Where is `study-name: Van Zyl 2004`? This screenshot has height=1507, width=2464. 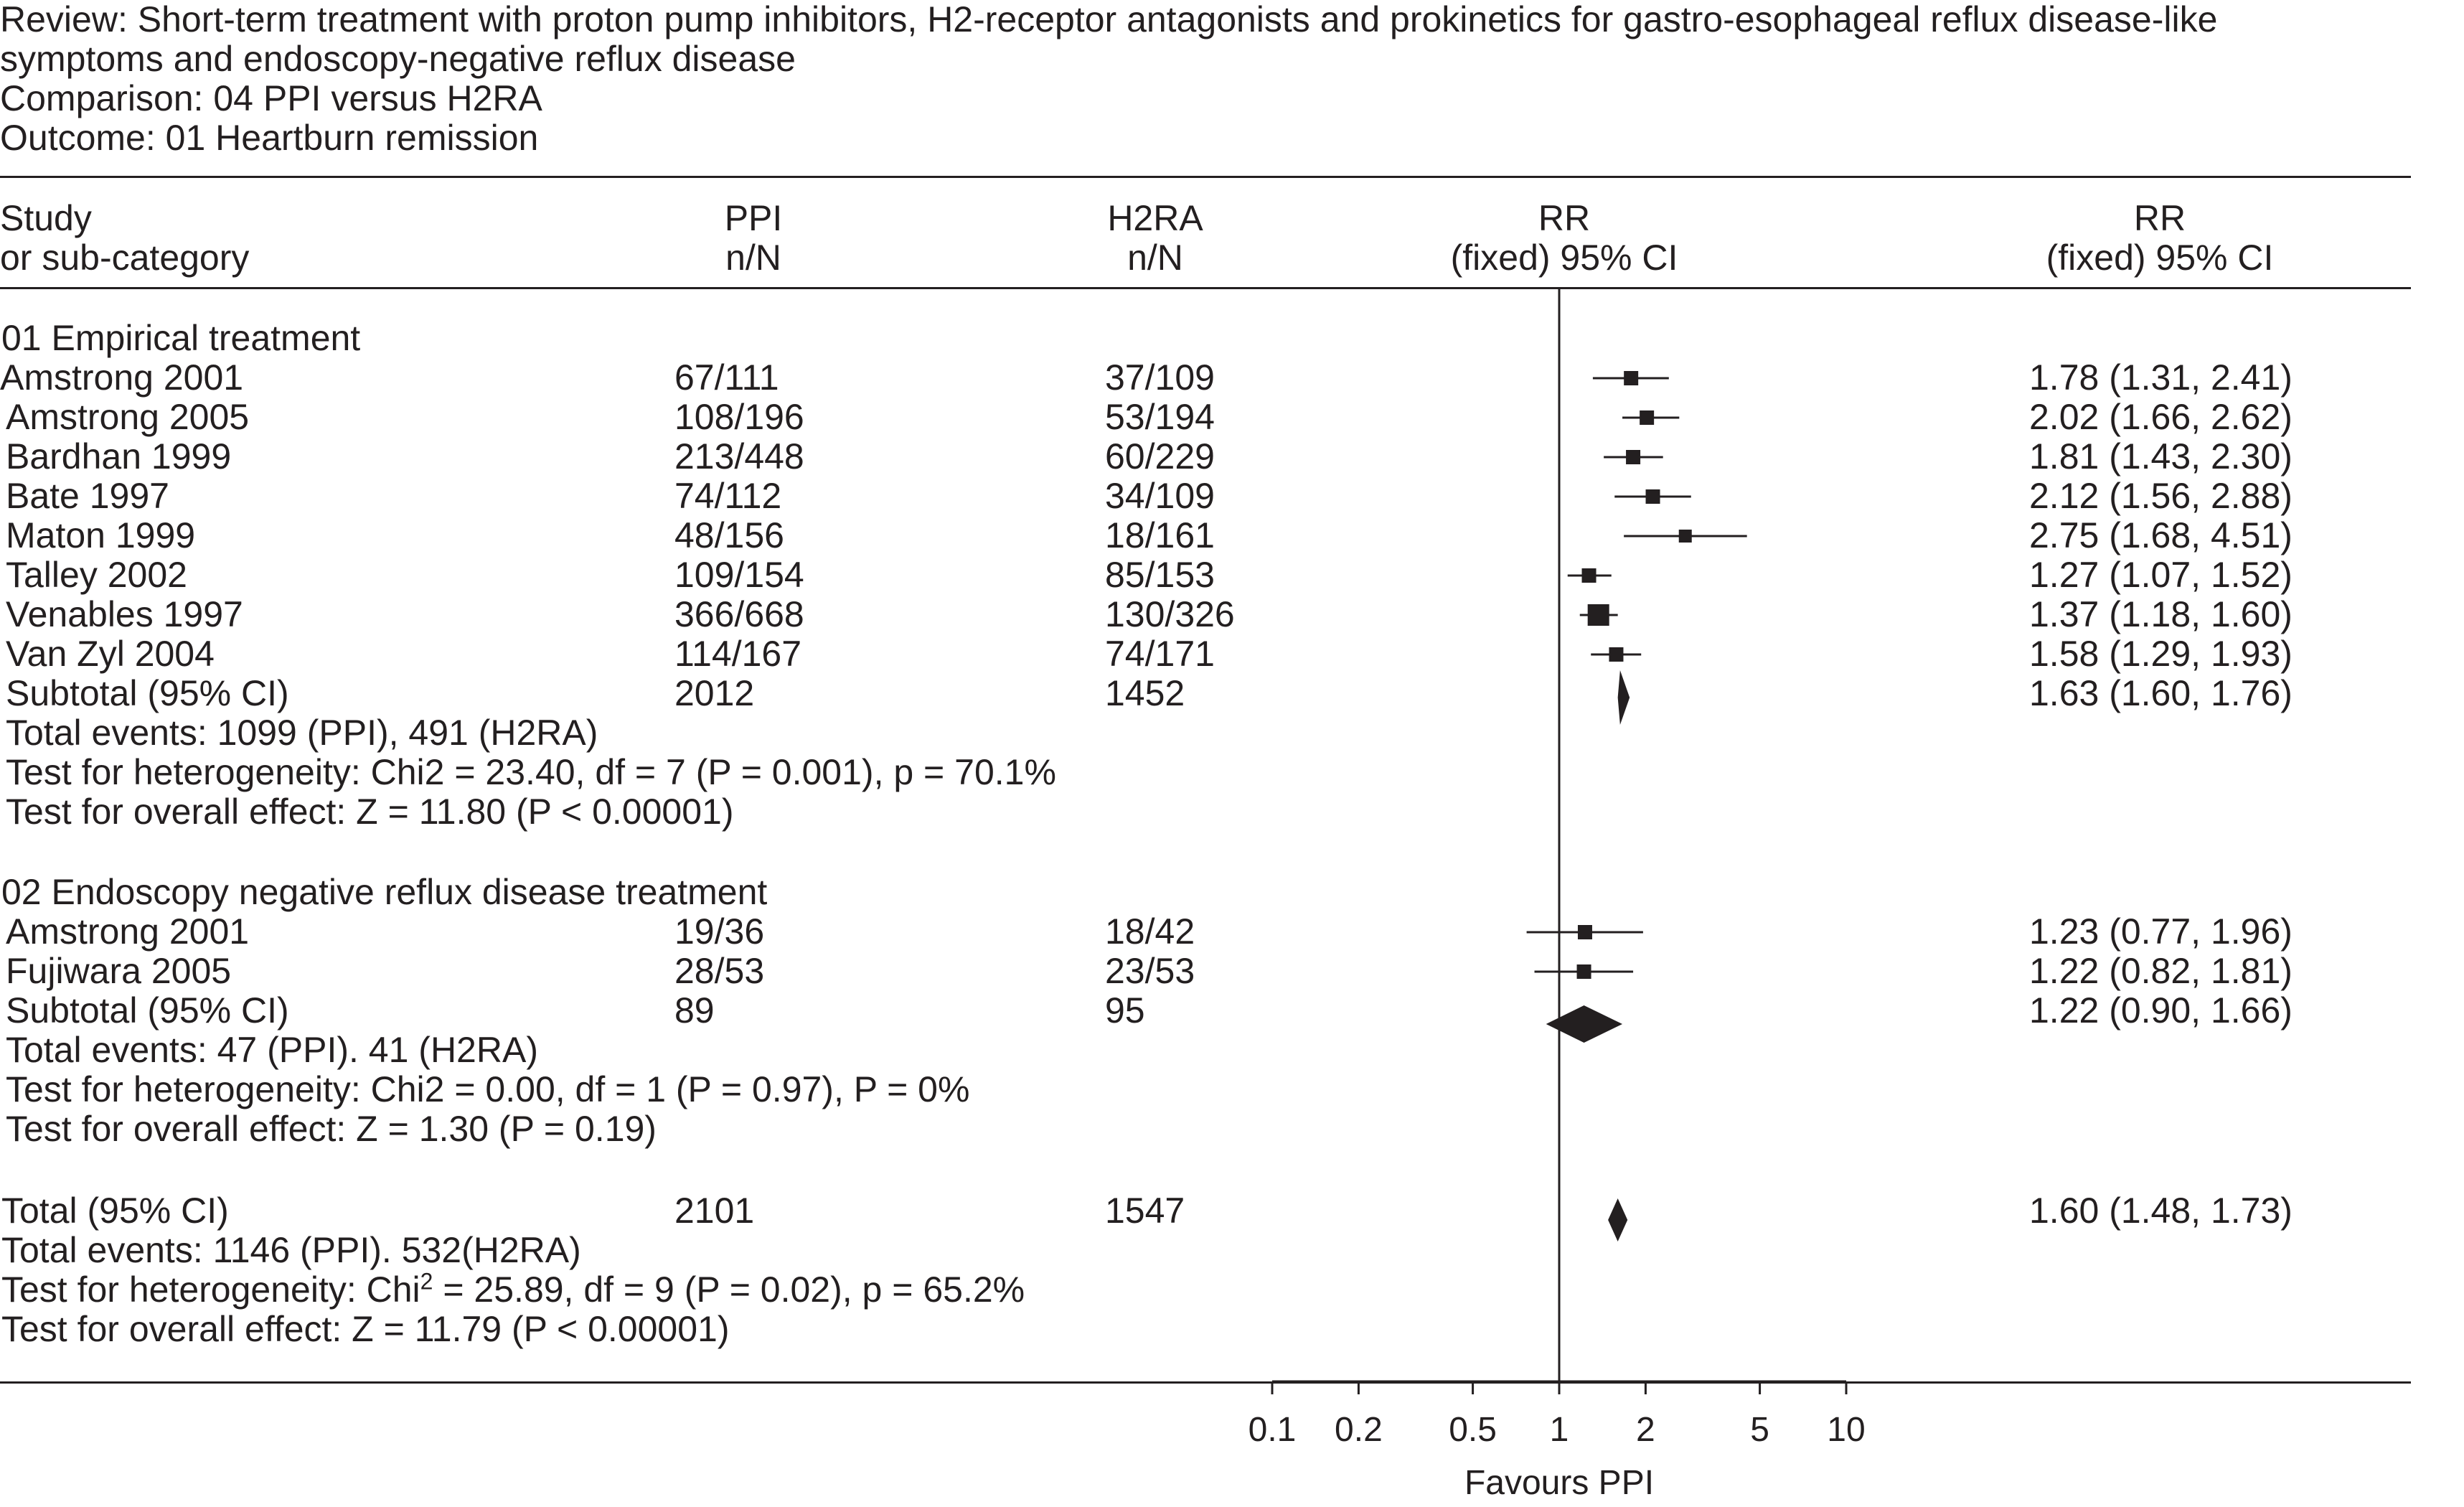 study-name: Van Zyl 2004 is located at coordinates (110, 654).